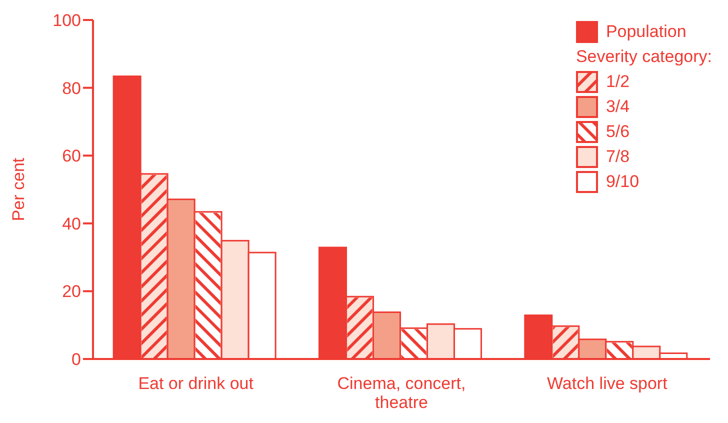 The image size is (728, 423). I want to click on x-tick-label: Watch live sport, so click(607, 383).